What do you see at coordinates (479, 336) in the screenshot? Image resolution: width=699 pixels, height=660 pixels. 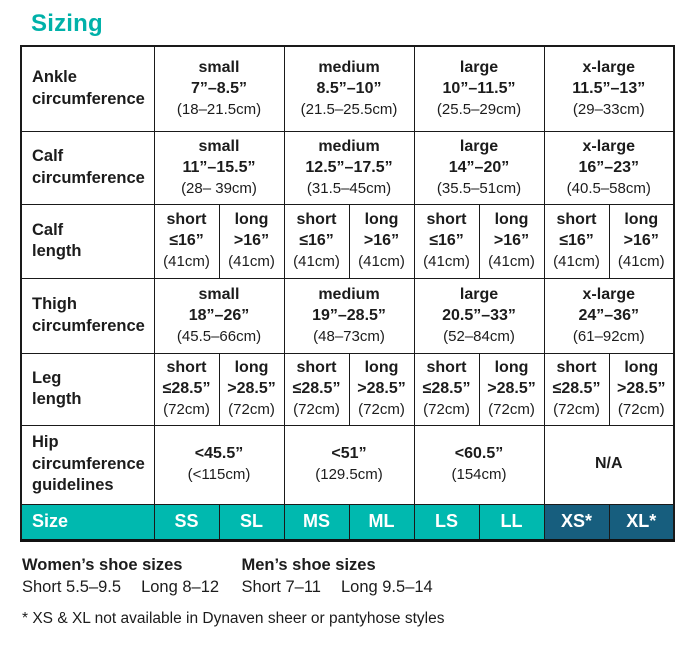 I see `cell-line: (52–84cm)` at bounding box center [479, 336].